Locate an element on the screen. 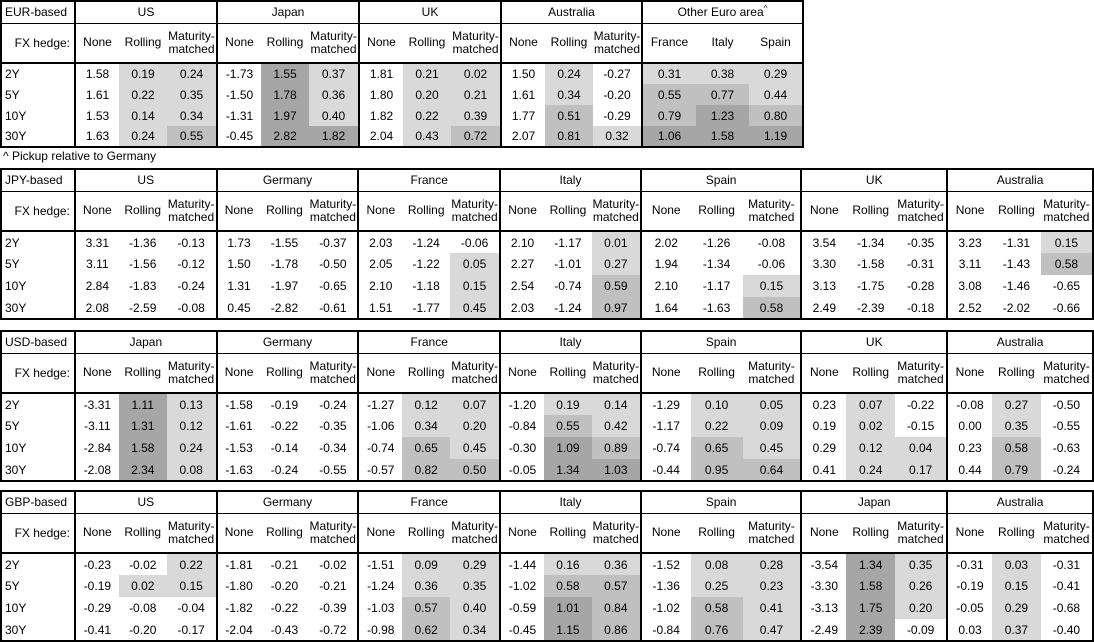 The image size is (1094, 642). value-cell: 0.31 is located at coordinates (668, 73).